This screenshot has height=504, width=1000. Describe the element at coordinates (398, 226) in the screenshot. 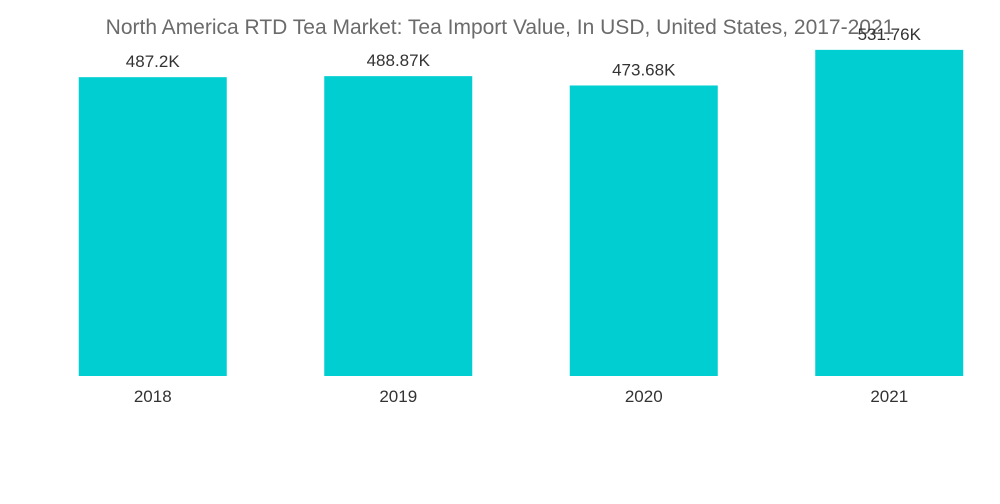

I see `bar-2019` at that location.